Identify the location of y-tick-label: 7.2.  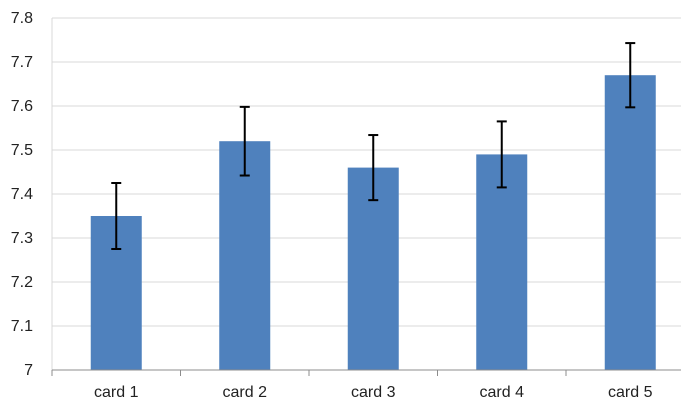
(22, 282).